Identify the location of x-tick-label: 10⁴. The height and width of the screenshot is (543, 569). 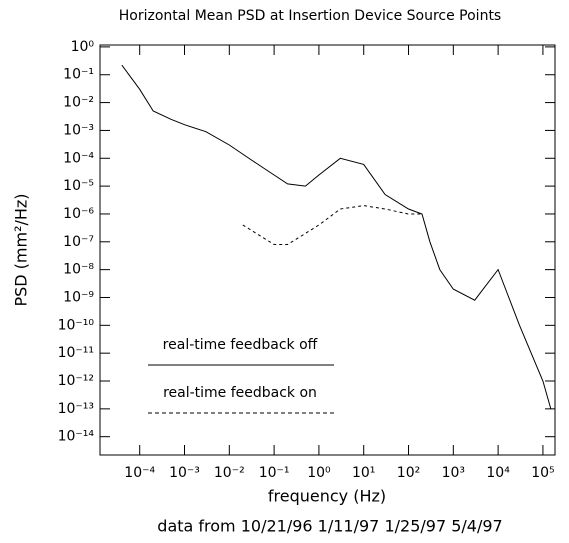
(498, 473).